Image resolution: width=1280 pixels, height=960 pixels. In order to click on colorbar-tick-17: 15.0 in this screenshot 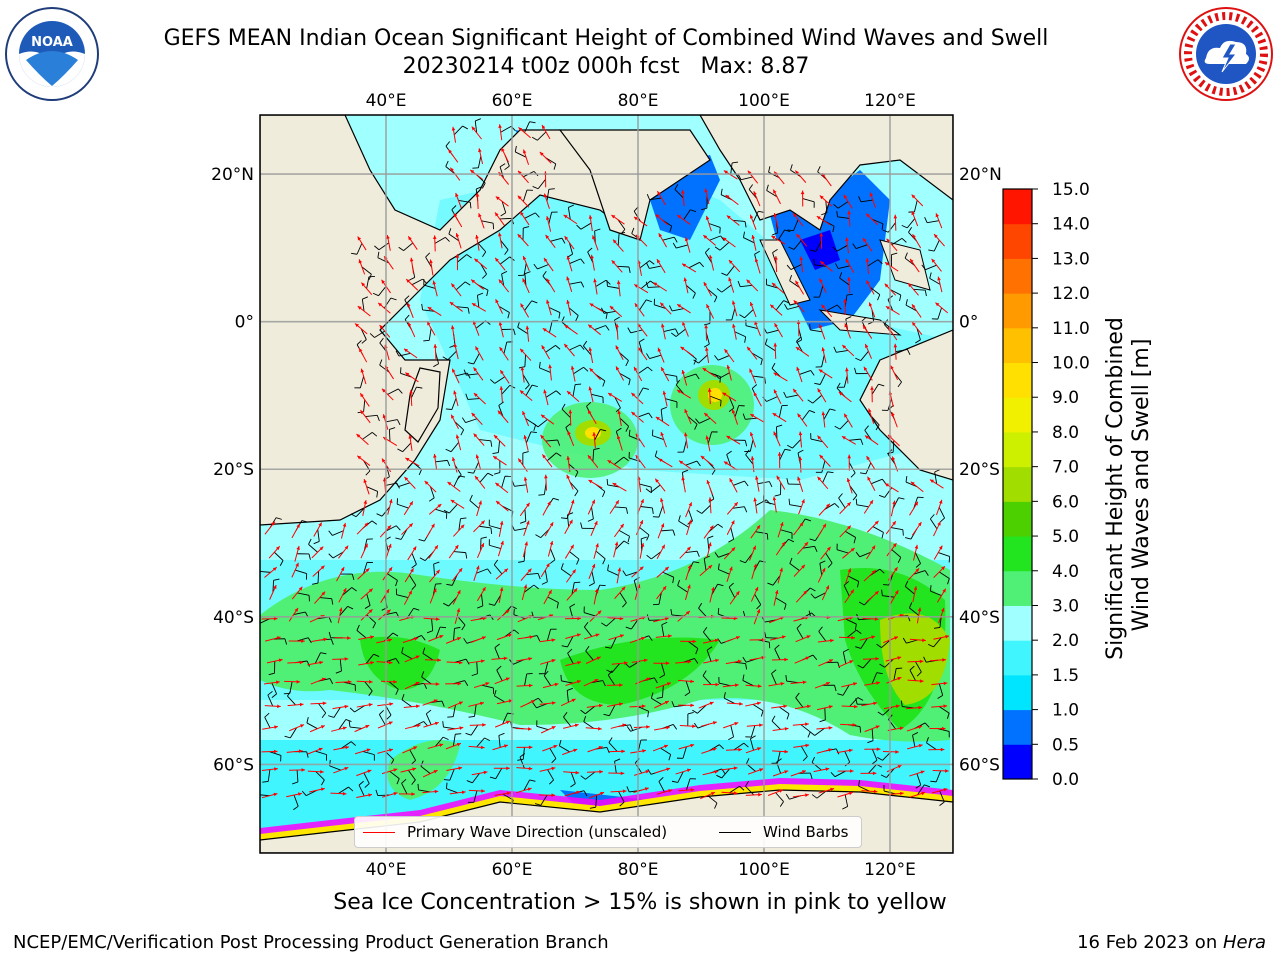, I will do `click(1071, 190)`.